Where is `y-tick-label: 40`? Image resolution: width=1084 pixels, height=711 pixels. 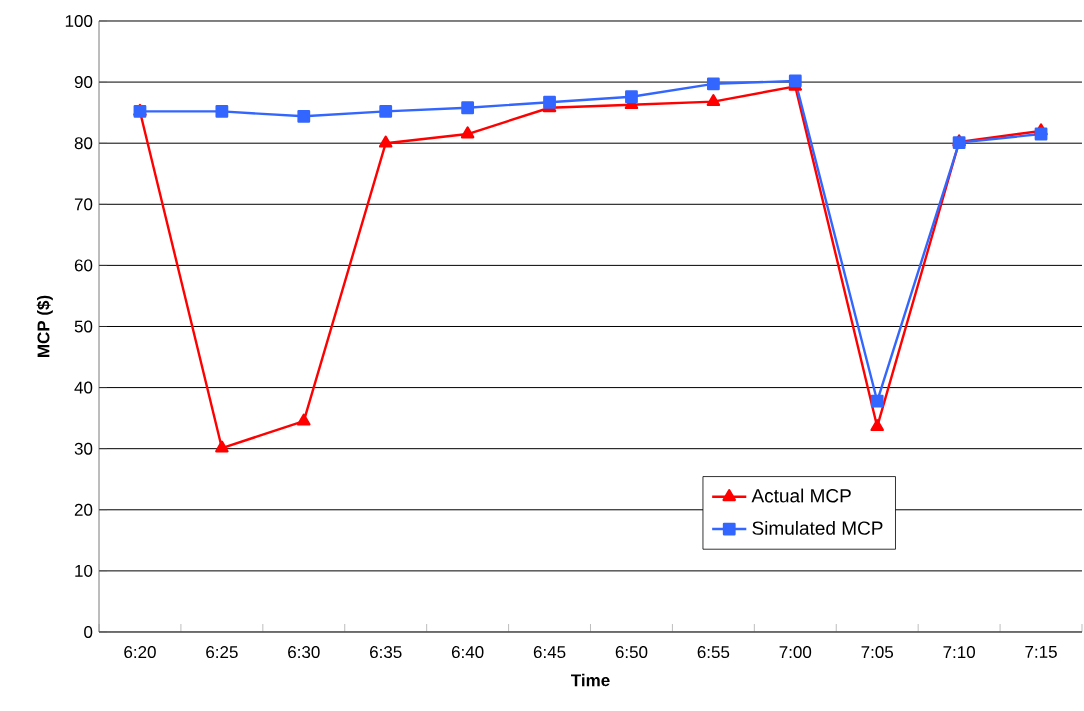 y-tick-label: 40 is located at coordinates (83, 387).